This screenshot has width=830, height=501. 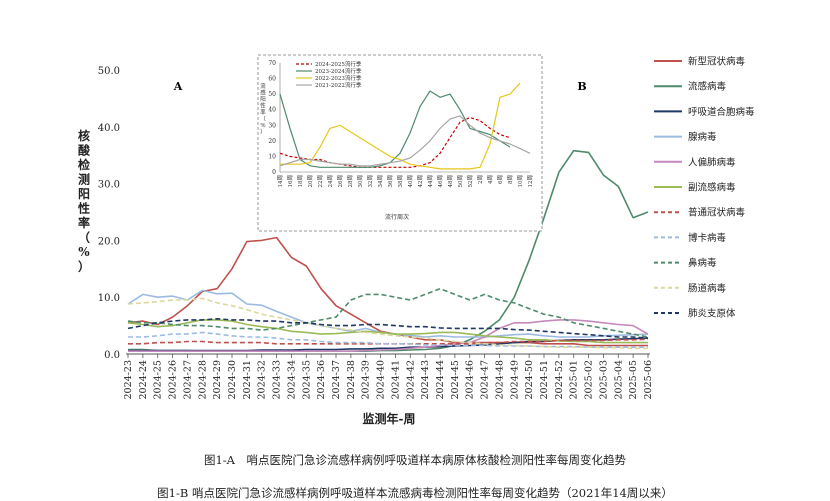 What do you see at coordinates (603, 379) in the screenshot?
I see `main-x-tick-label: 2025-03` at bounding box center [603, 379].